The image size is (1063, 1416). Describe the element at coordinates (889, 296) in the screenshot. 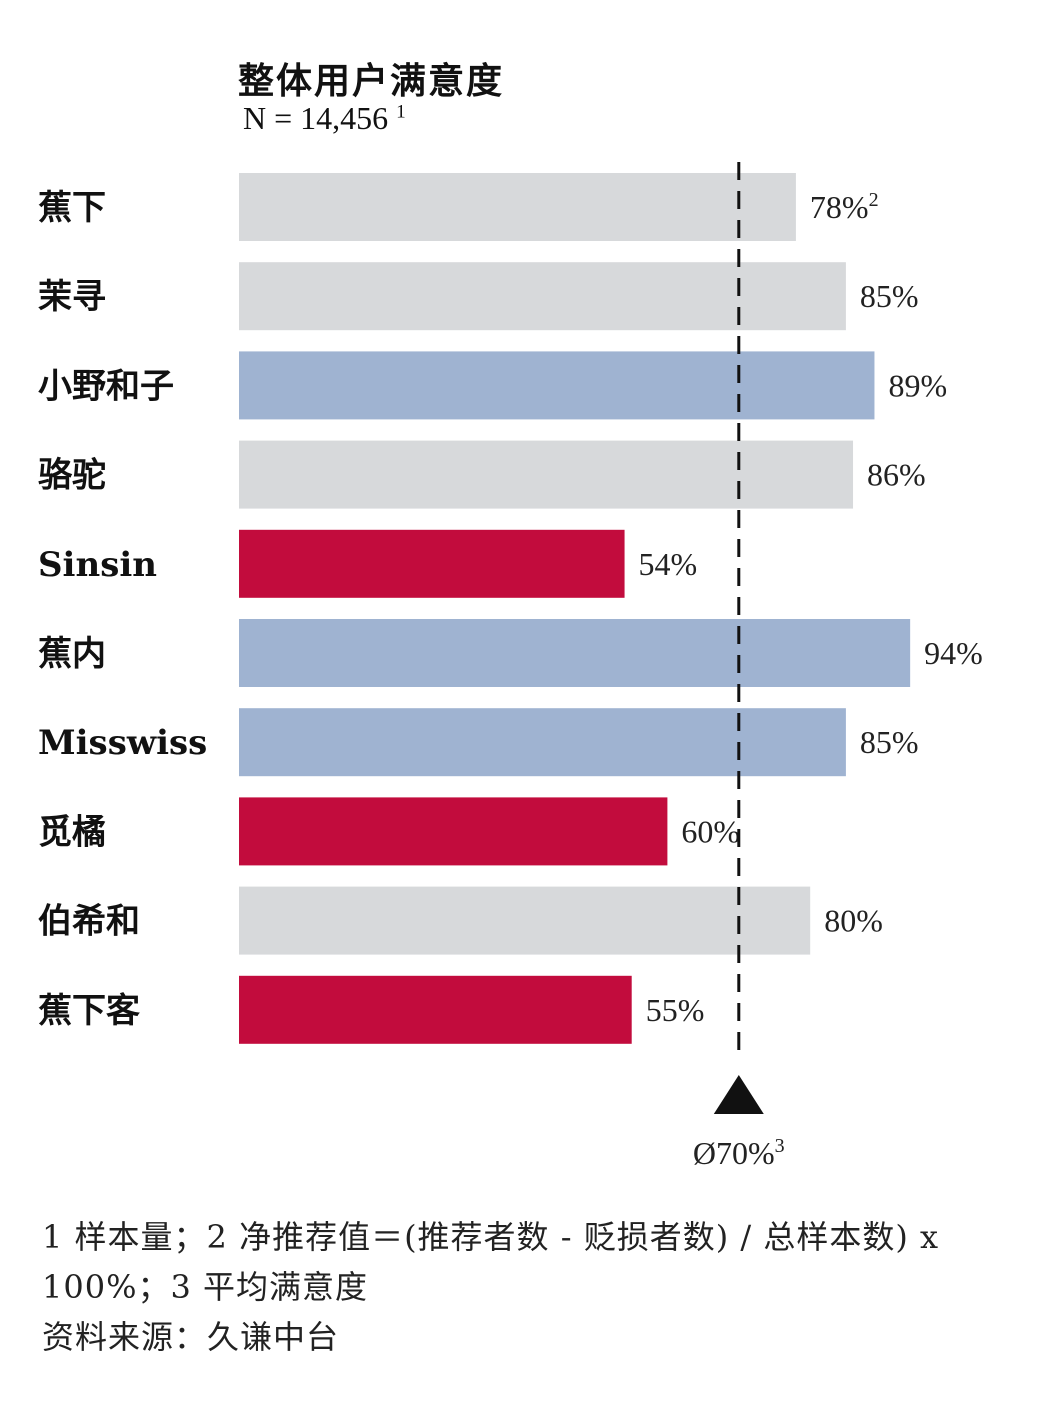

I see `value-label-2: 85%` at that location.